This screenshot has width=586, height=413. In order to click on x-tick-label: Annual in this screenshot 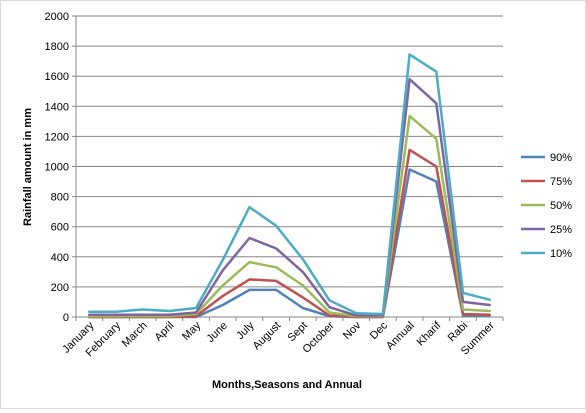, I will do `click(400, 336)`.